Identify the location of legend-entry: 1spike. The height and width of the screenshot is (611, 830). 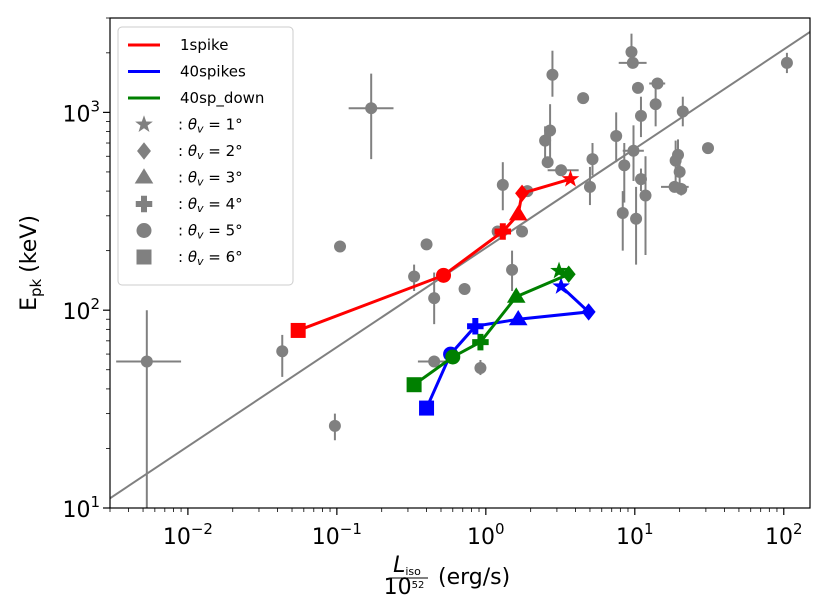
(178, 45).